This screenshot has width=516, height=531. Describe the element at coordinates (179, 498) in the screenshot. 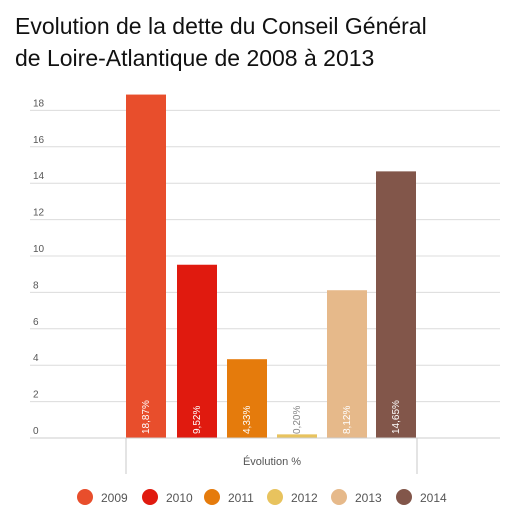

I see `legend-label: 2010` at that location.